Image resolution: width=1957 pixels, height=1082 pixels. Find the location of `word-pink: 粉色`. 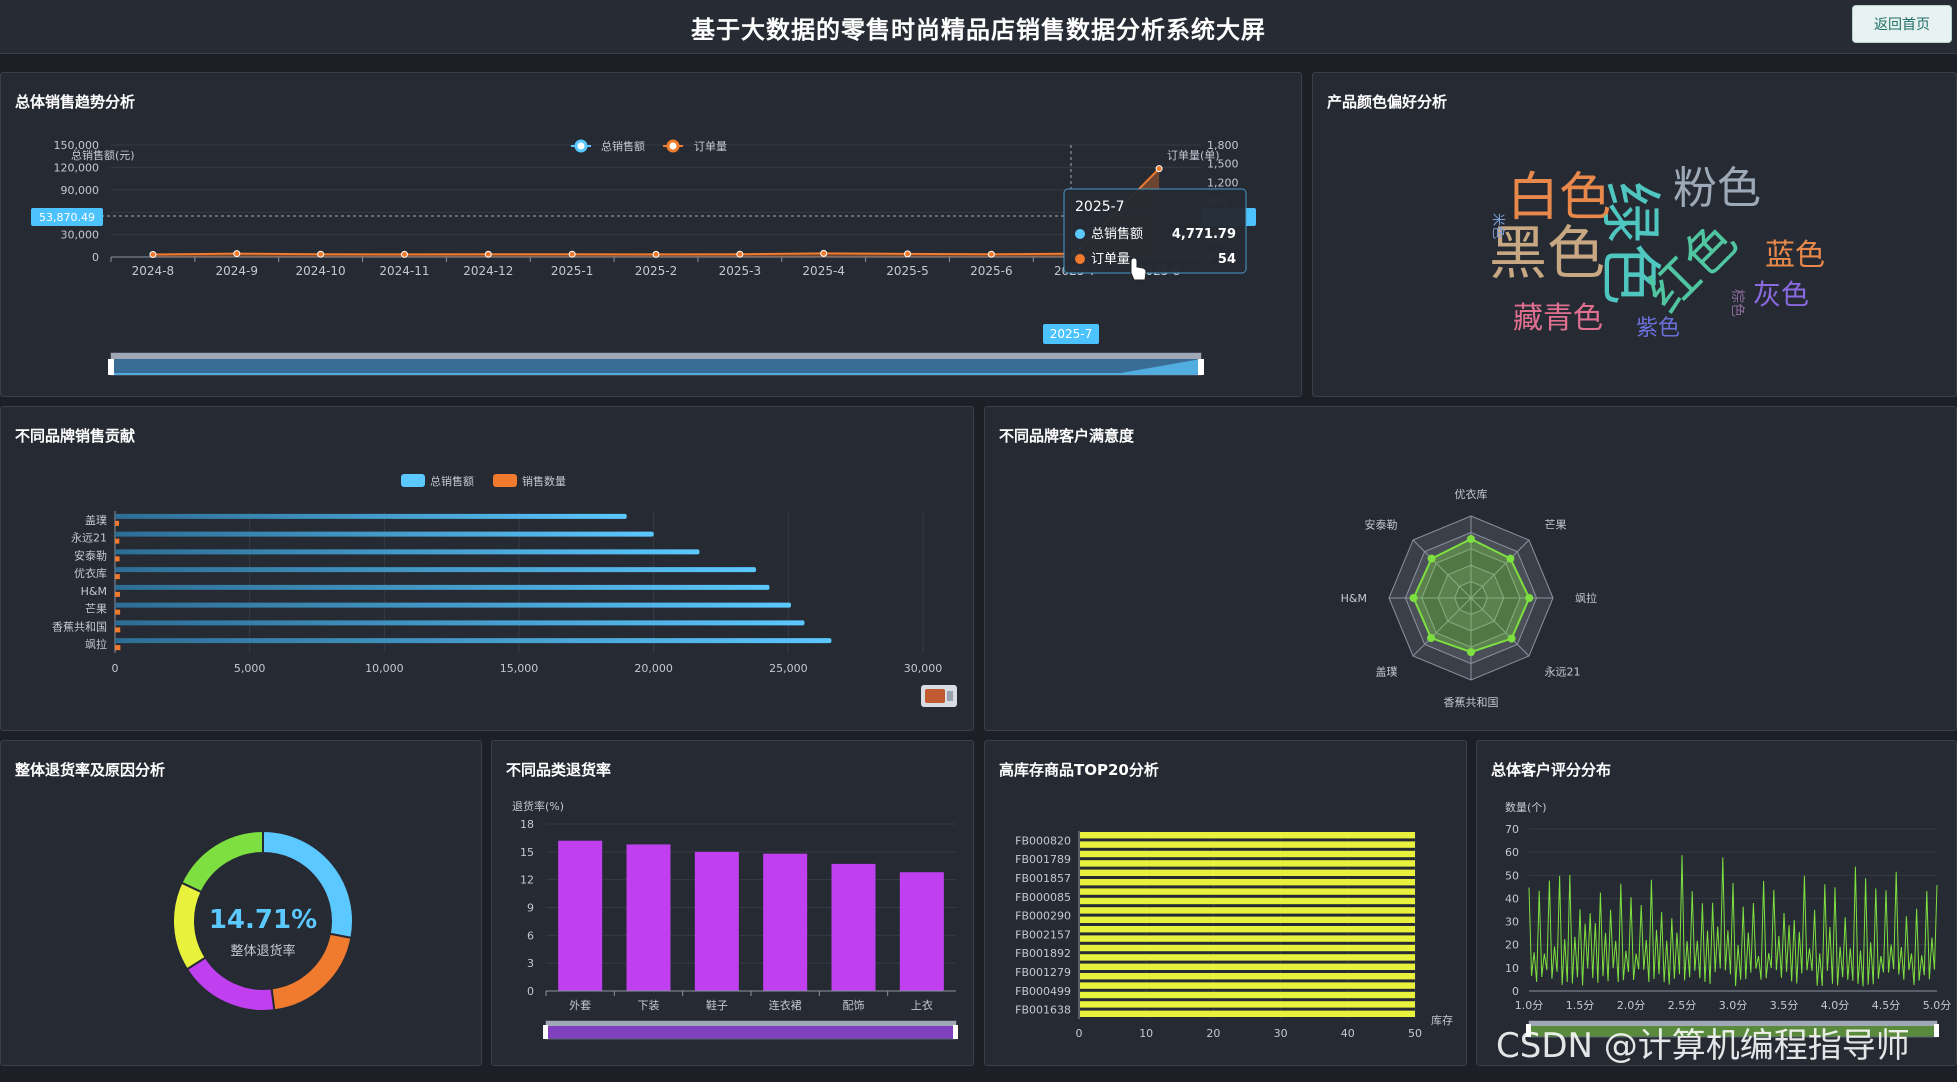

word-pink: 粉色 is located at coordinates (1717, 188).